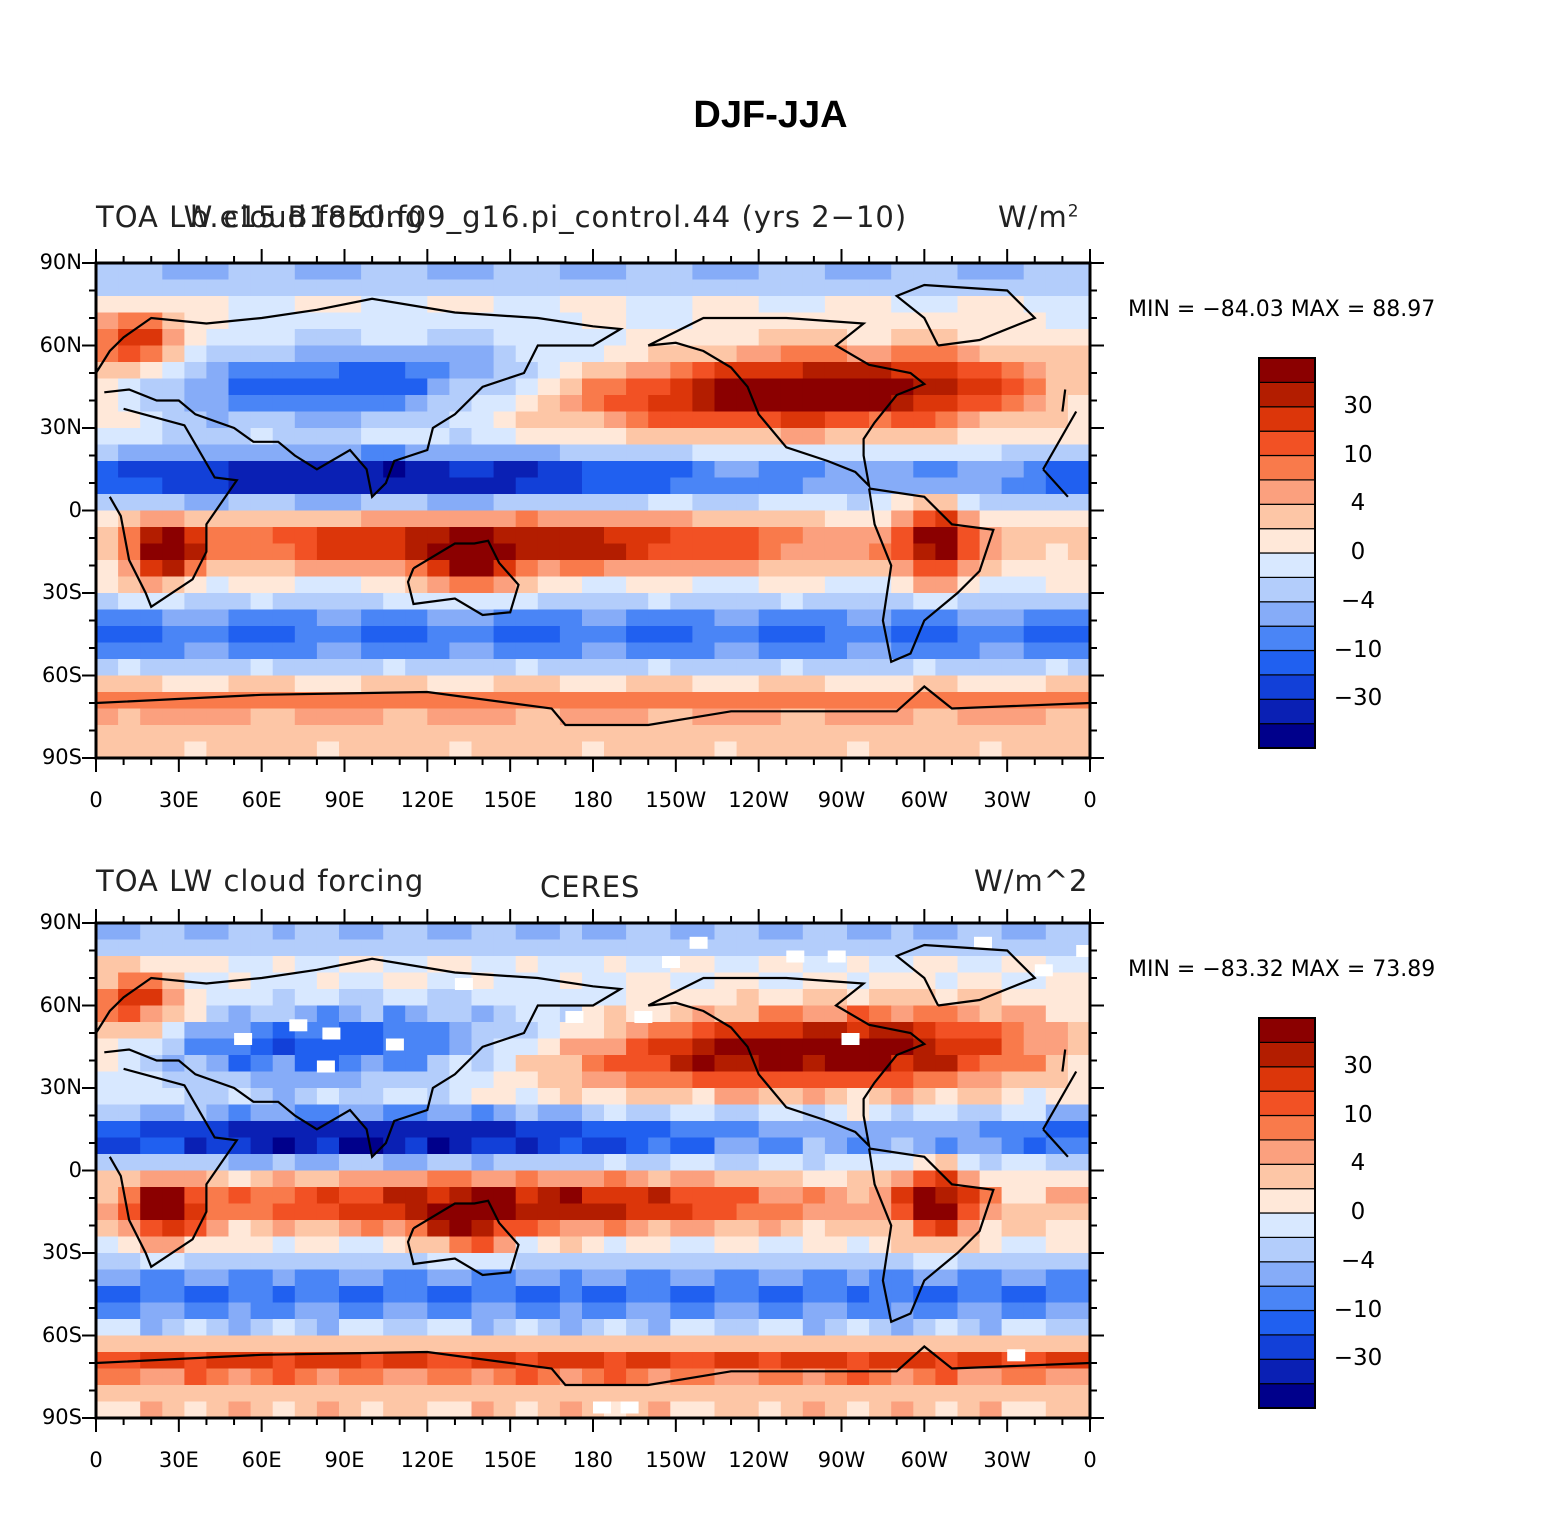 The image size is (1541, 1538). What do you see at coordinates (60, 262) in the screenshot?
I see `lat-tick-label: 90N` at bounding box center [60, 262].